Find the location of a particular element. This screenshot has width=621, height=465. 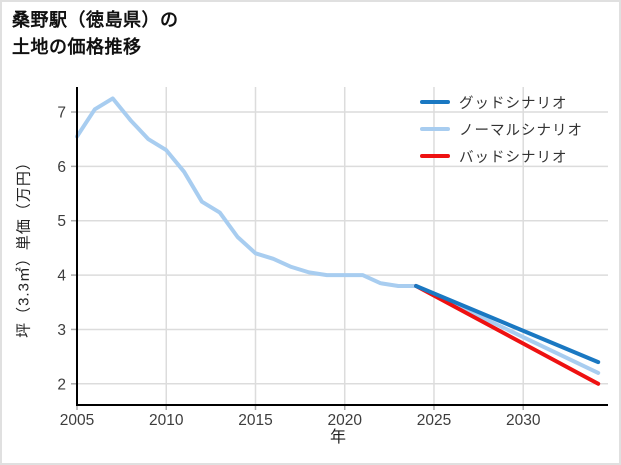

x-tick-label: 2030 is located at coordinates (523, 420).